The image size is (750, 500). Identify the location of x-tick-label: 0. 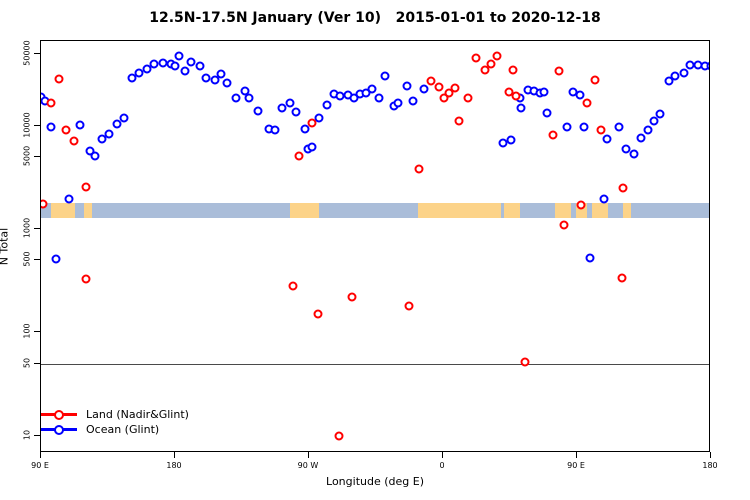
(442, 465).